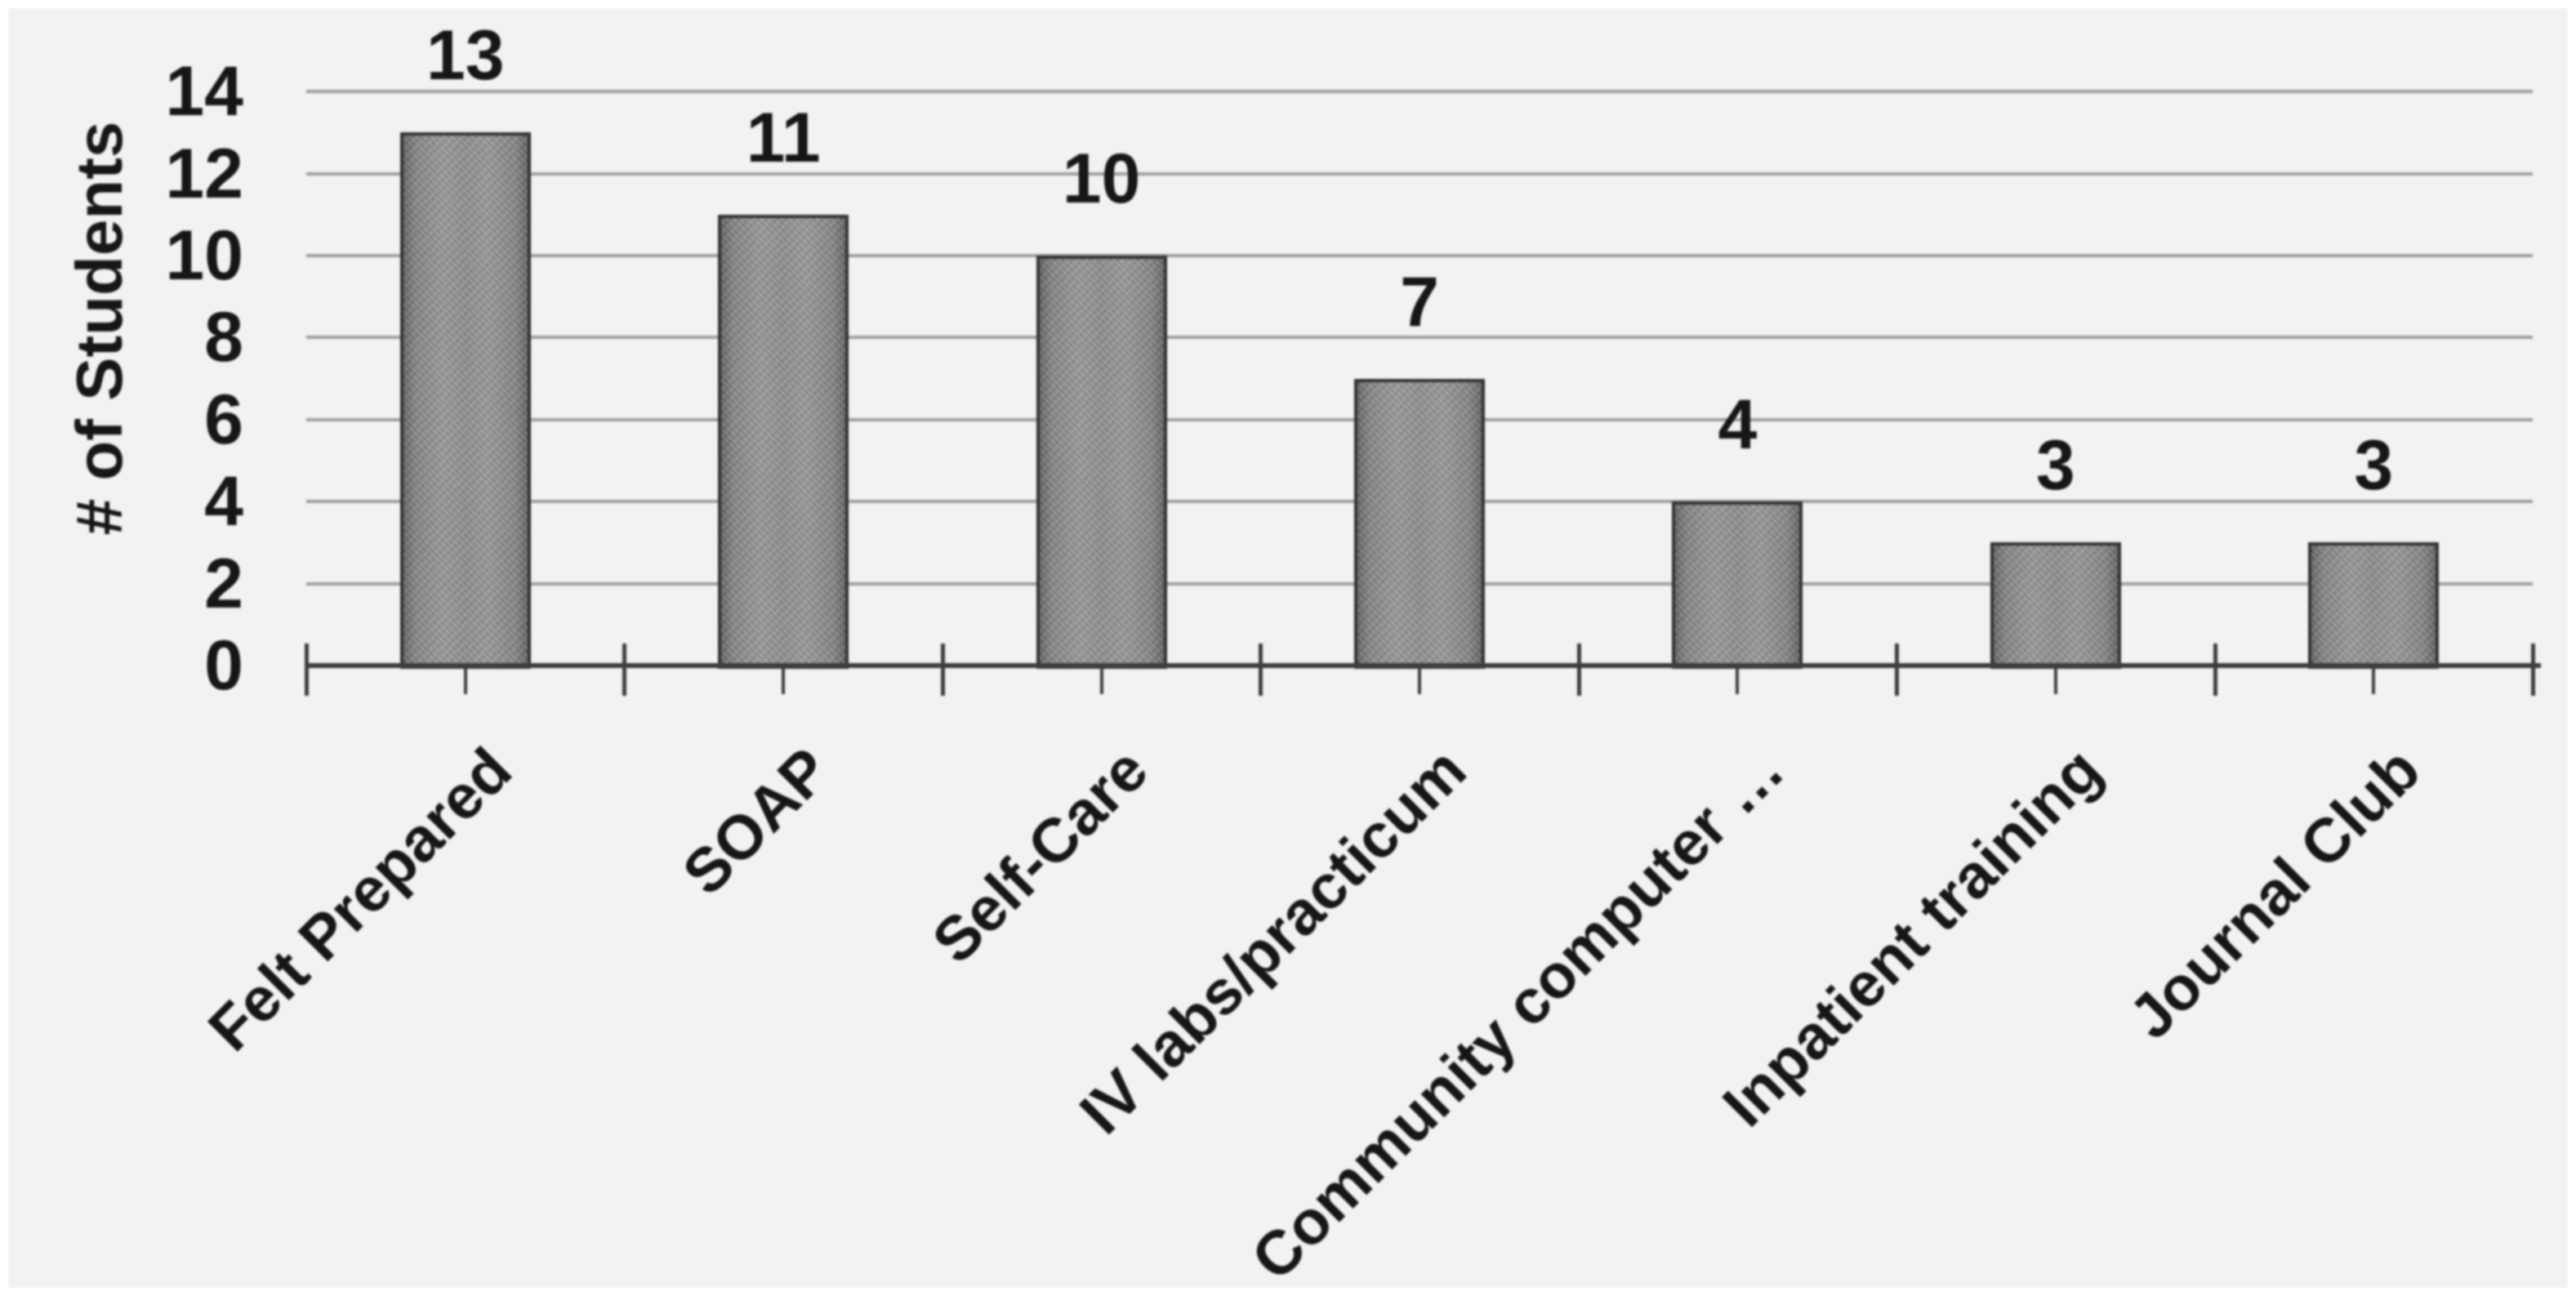  I want to click on category-label: Journal Club, so click(2274, 893).